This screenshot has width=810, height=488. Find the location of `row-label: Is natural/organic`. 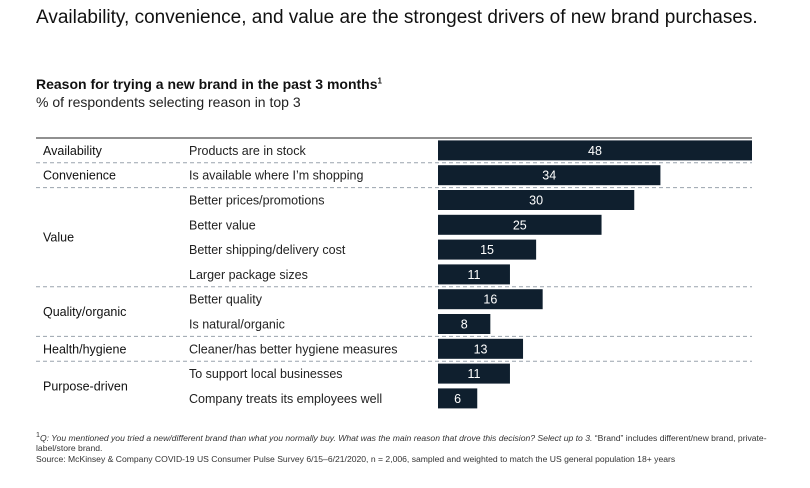

row-label: Is natural/organic is located at coordinates (237, 325).